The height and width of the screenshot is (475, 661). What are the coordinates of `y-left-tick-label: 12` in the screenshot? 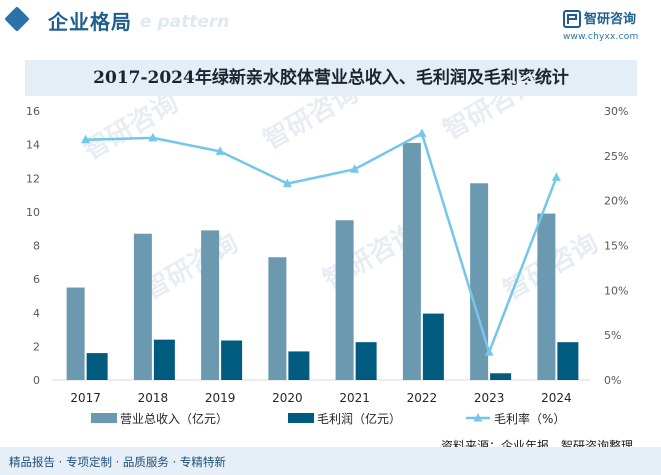 It's located at (33, 178).